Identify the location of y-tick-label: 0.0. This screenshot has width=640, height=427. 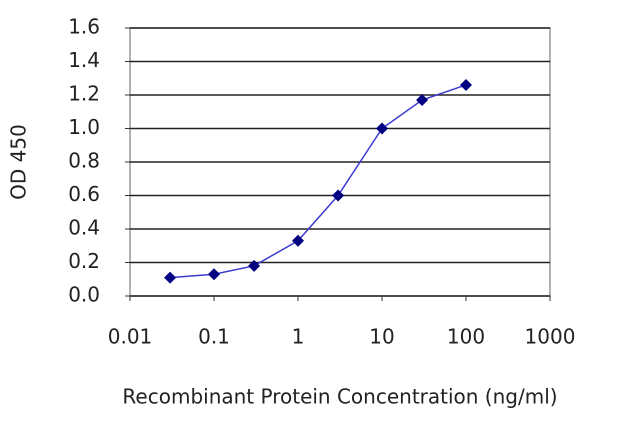
(84, 295).